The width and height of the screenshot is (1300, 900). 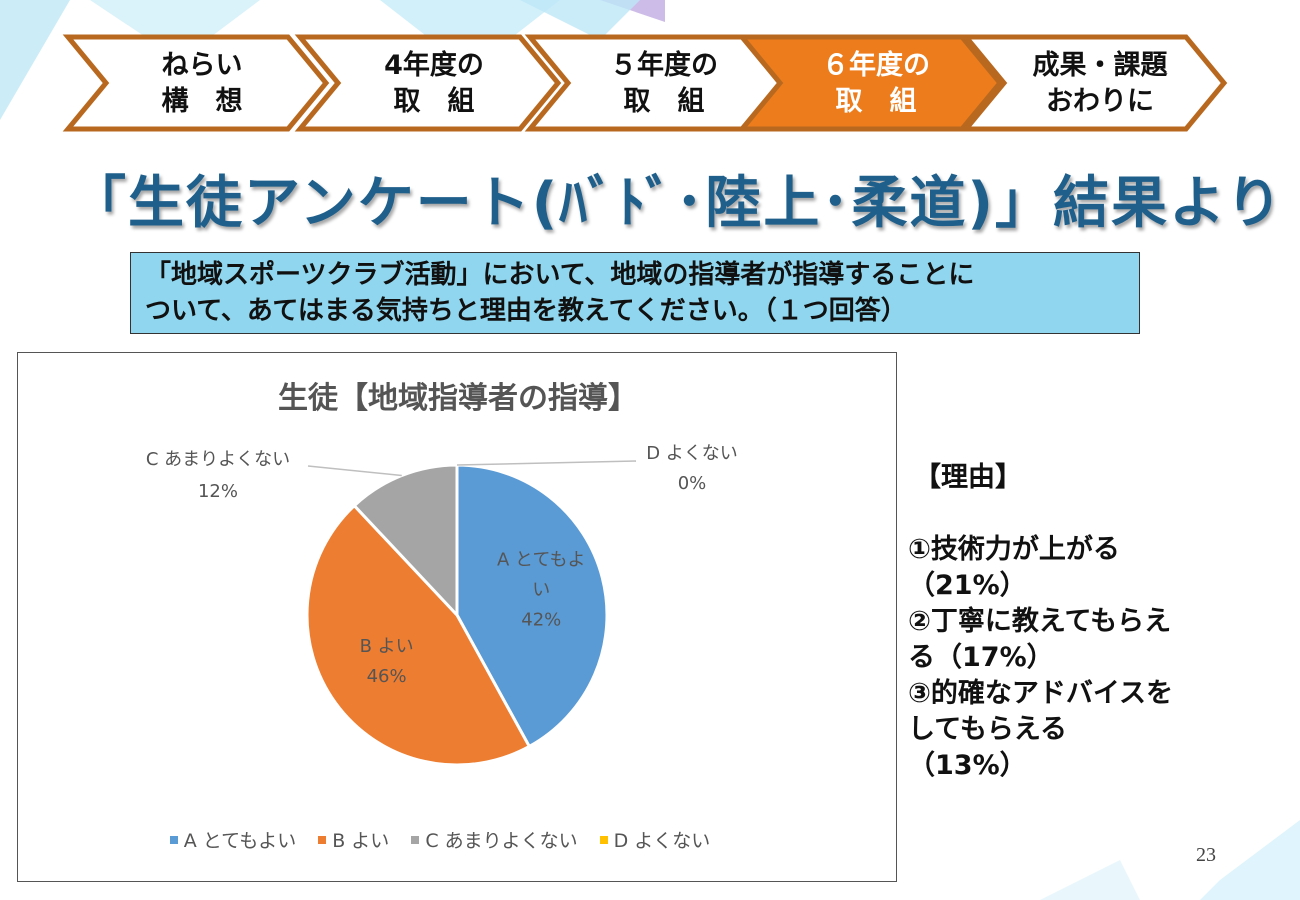 I want to click on step-label-line1: ６年度の, so click(x=876, y=65).